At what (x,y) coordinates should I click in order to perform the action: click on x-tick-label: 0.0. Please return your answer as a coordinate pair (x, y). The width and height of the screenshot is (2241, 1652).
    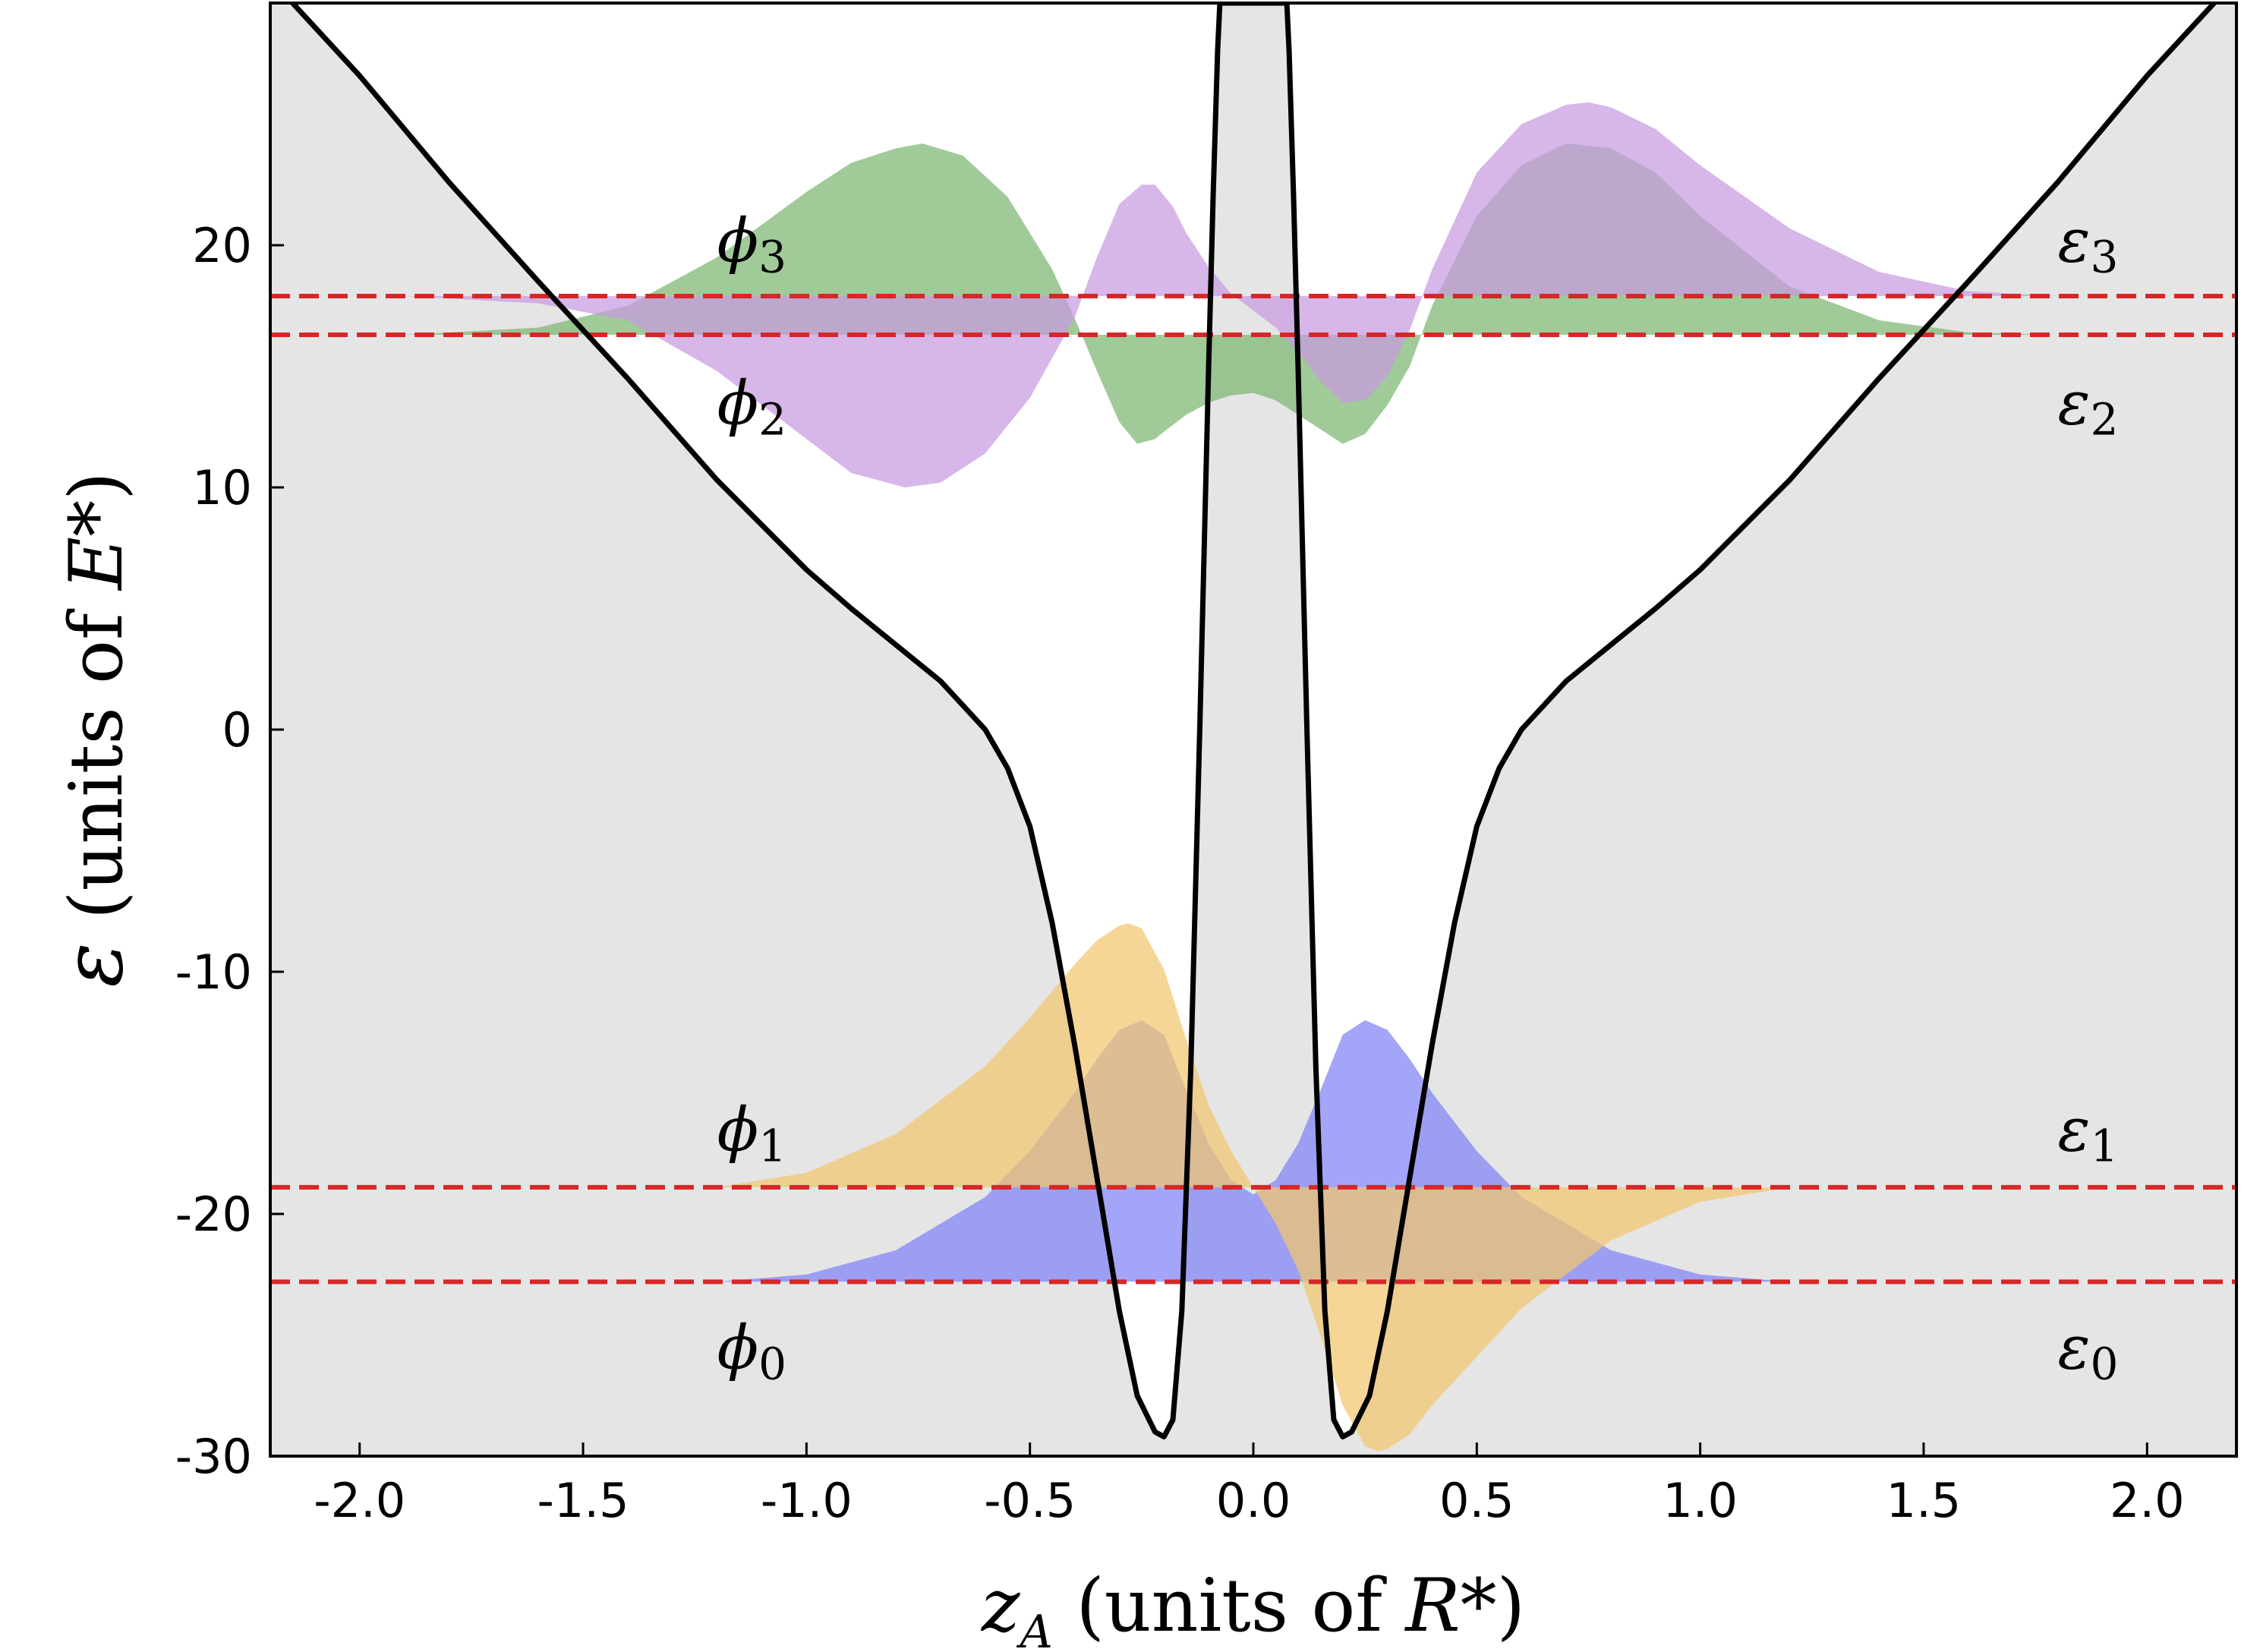
    Looking at the image, I should click on (1253, 1500).